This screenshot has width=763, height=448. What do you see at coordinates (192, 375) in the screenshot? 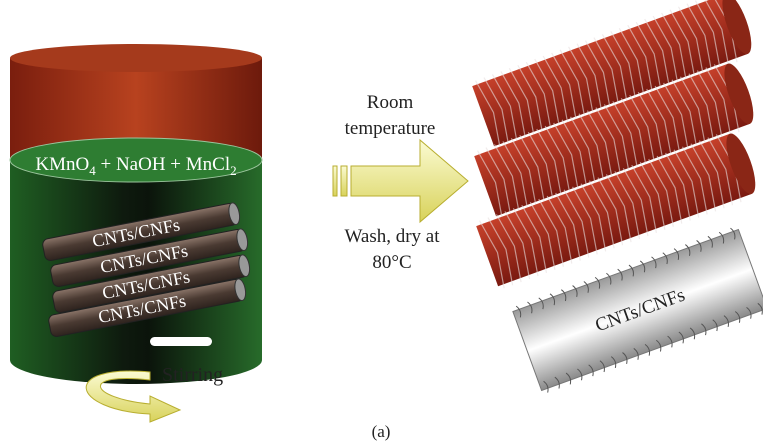
I see `stirring-label: Stirring` at bounding box center [192, 375].